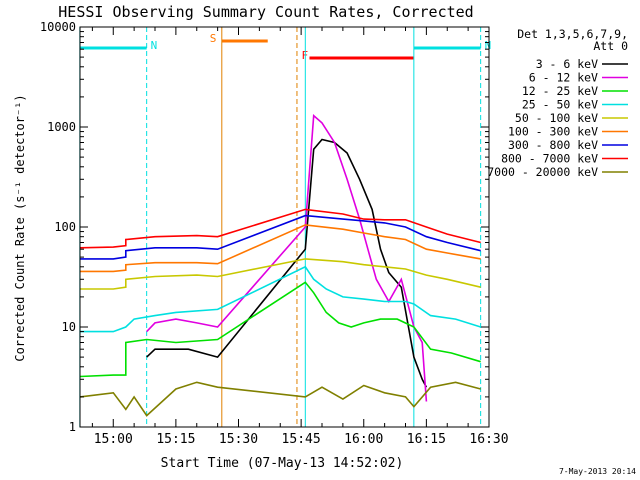 Image resolution: width=640 pixels, height=480 pixels. What do you see at coordinates (175, 439) in the screenshot?
I see `x-tick-label-1: 15:15` at bounding box center [175, 439].